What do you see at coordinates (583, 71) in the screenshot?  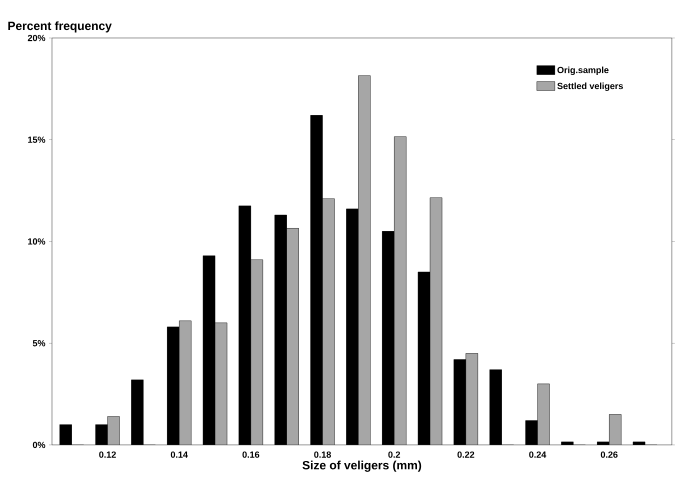 I see `legend-label: Orig.sample` at bounding box center [583, 71].